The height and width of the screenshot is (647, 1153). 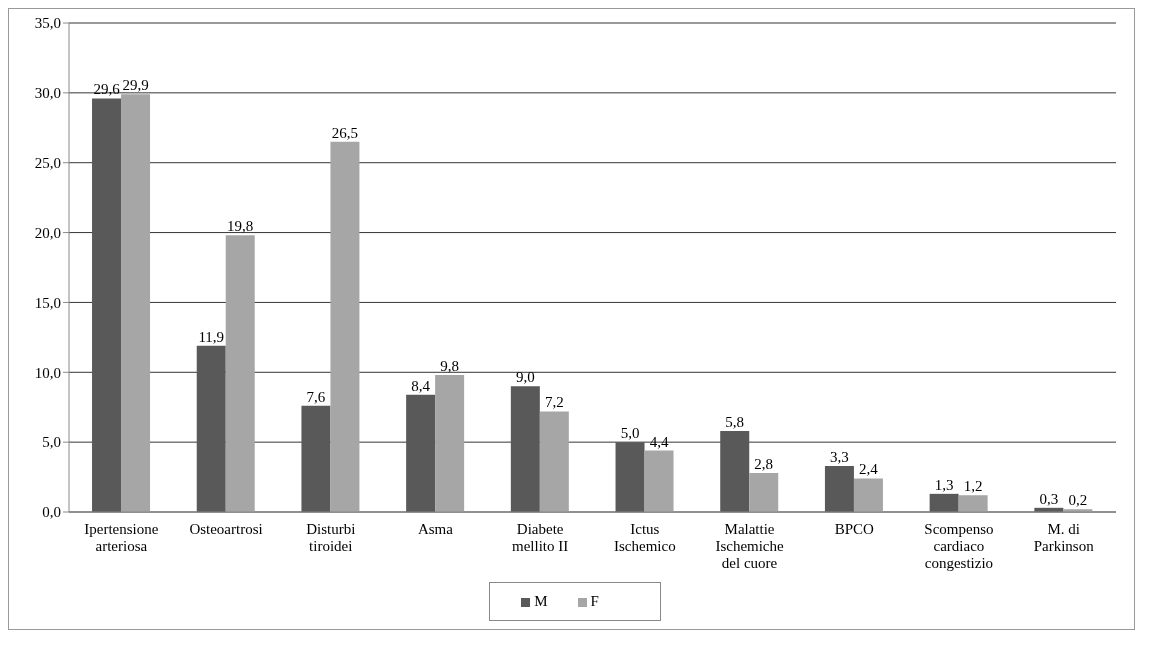 I want to click on y-tick-label: 10,0, so click(x=47, y=372).